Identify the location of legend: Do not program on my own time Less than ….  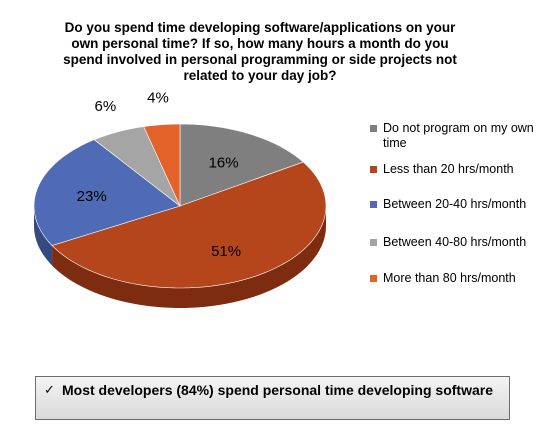
(460, 206).